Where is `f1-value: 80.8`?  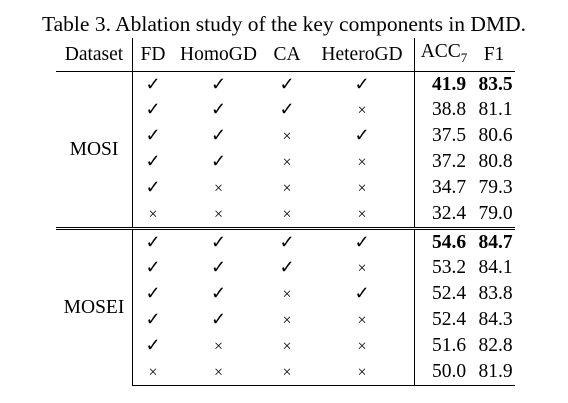
f1-value: 80.8 is located at coordinates (495, 162).